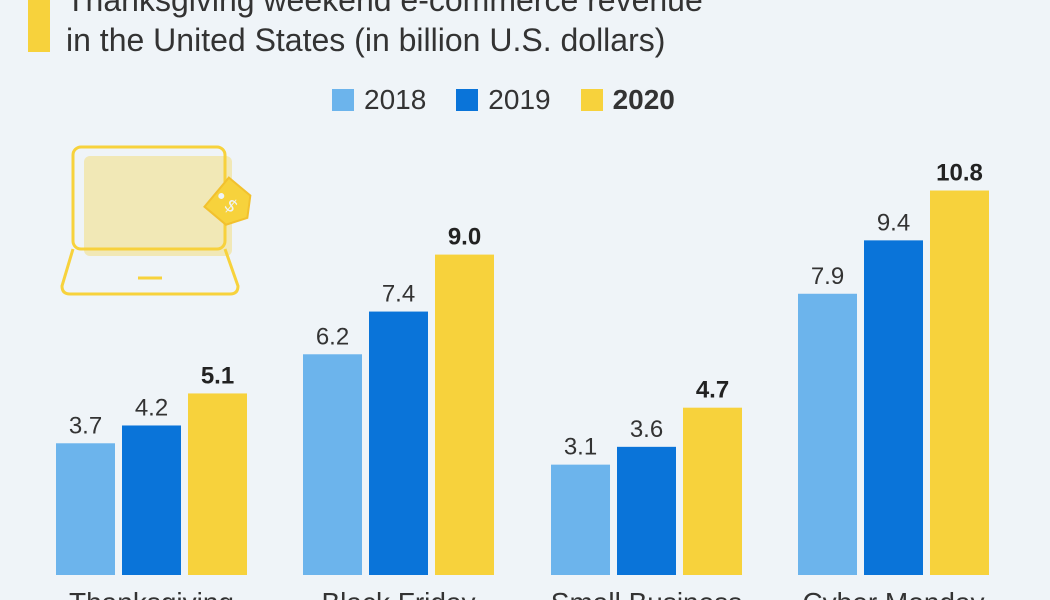 The image size is (1050, 600). I want to click on chart-legend: 2018 2019 2020, so click(518, 100).